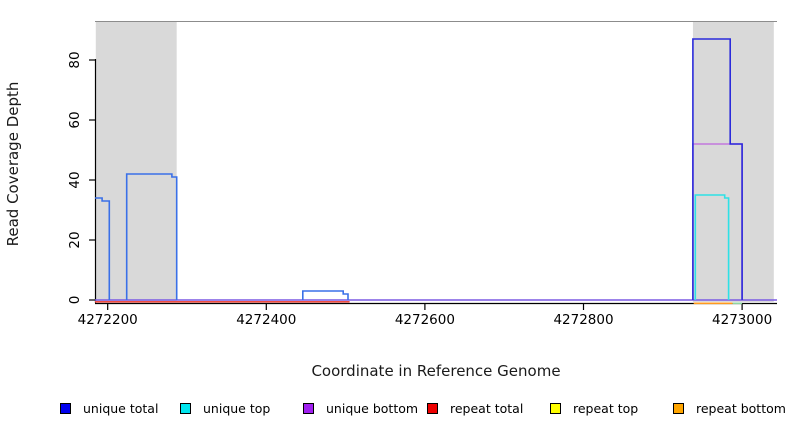 The image size is (792, 432). Describe the element at coordinates (75, 59) in the screenshot. I see `y-tick-label: 80` at that location.